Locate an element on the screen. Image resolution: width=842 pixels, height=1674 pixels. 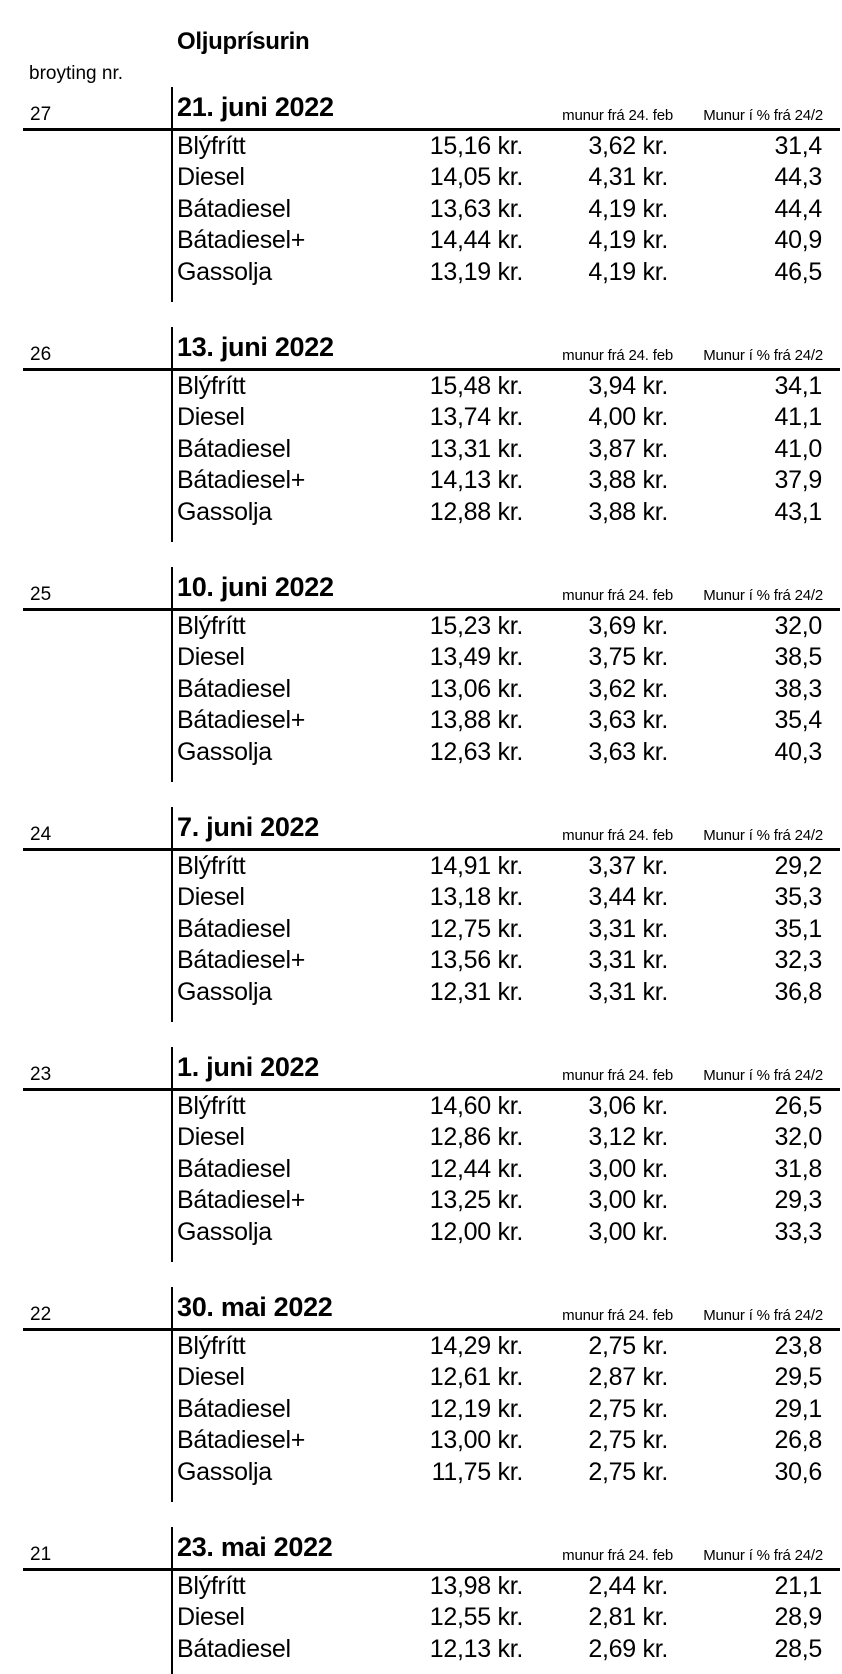
price-difference: 3,87 kr. is located at coordinates (628, 448).